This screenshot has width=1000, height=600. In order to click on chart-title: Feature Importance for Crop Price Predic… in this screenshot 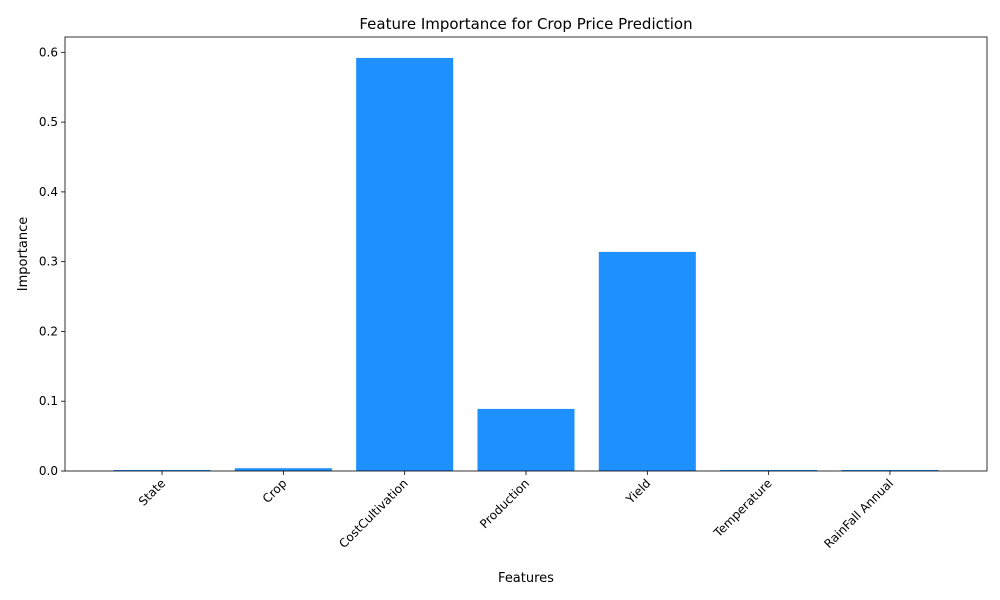, I will do `click(525, 24)`.